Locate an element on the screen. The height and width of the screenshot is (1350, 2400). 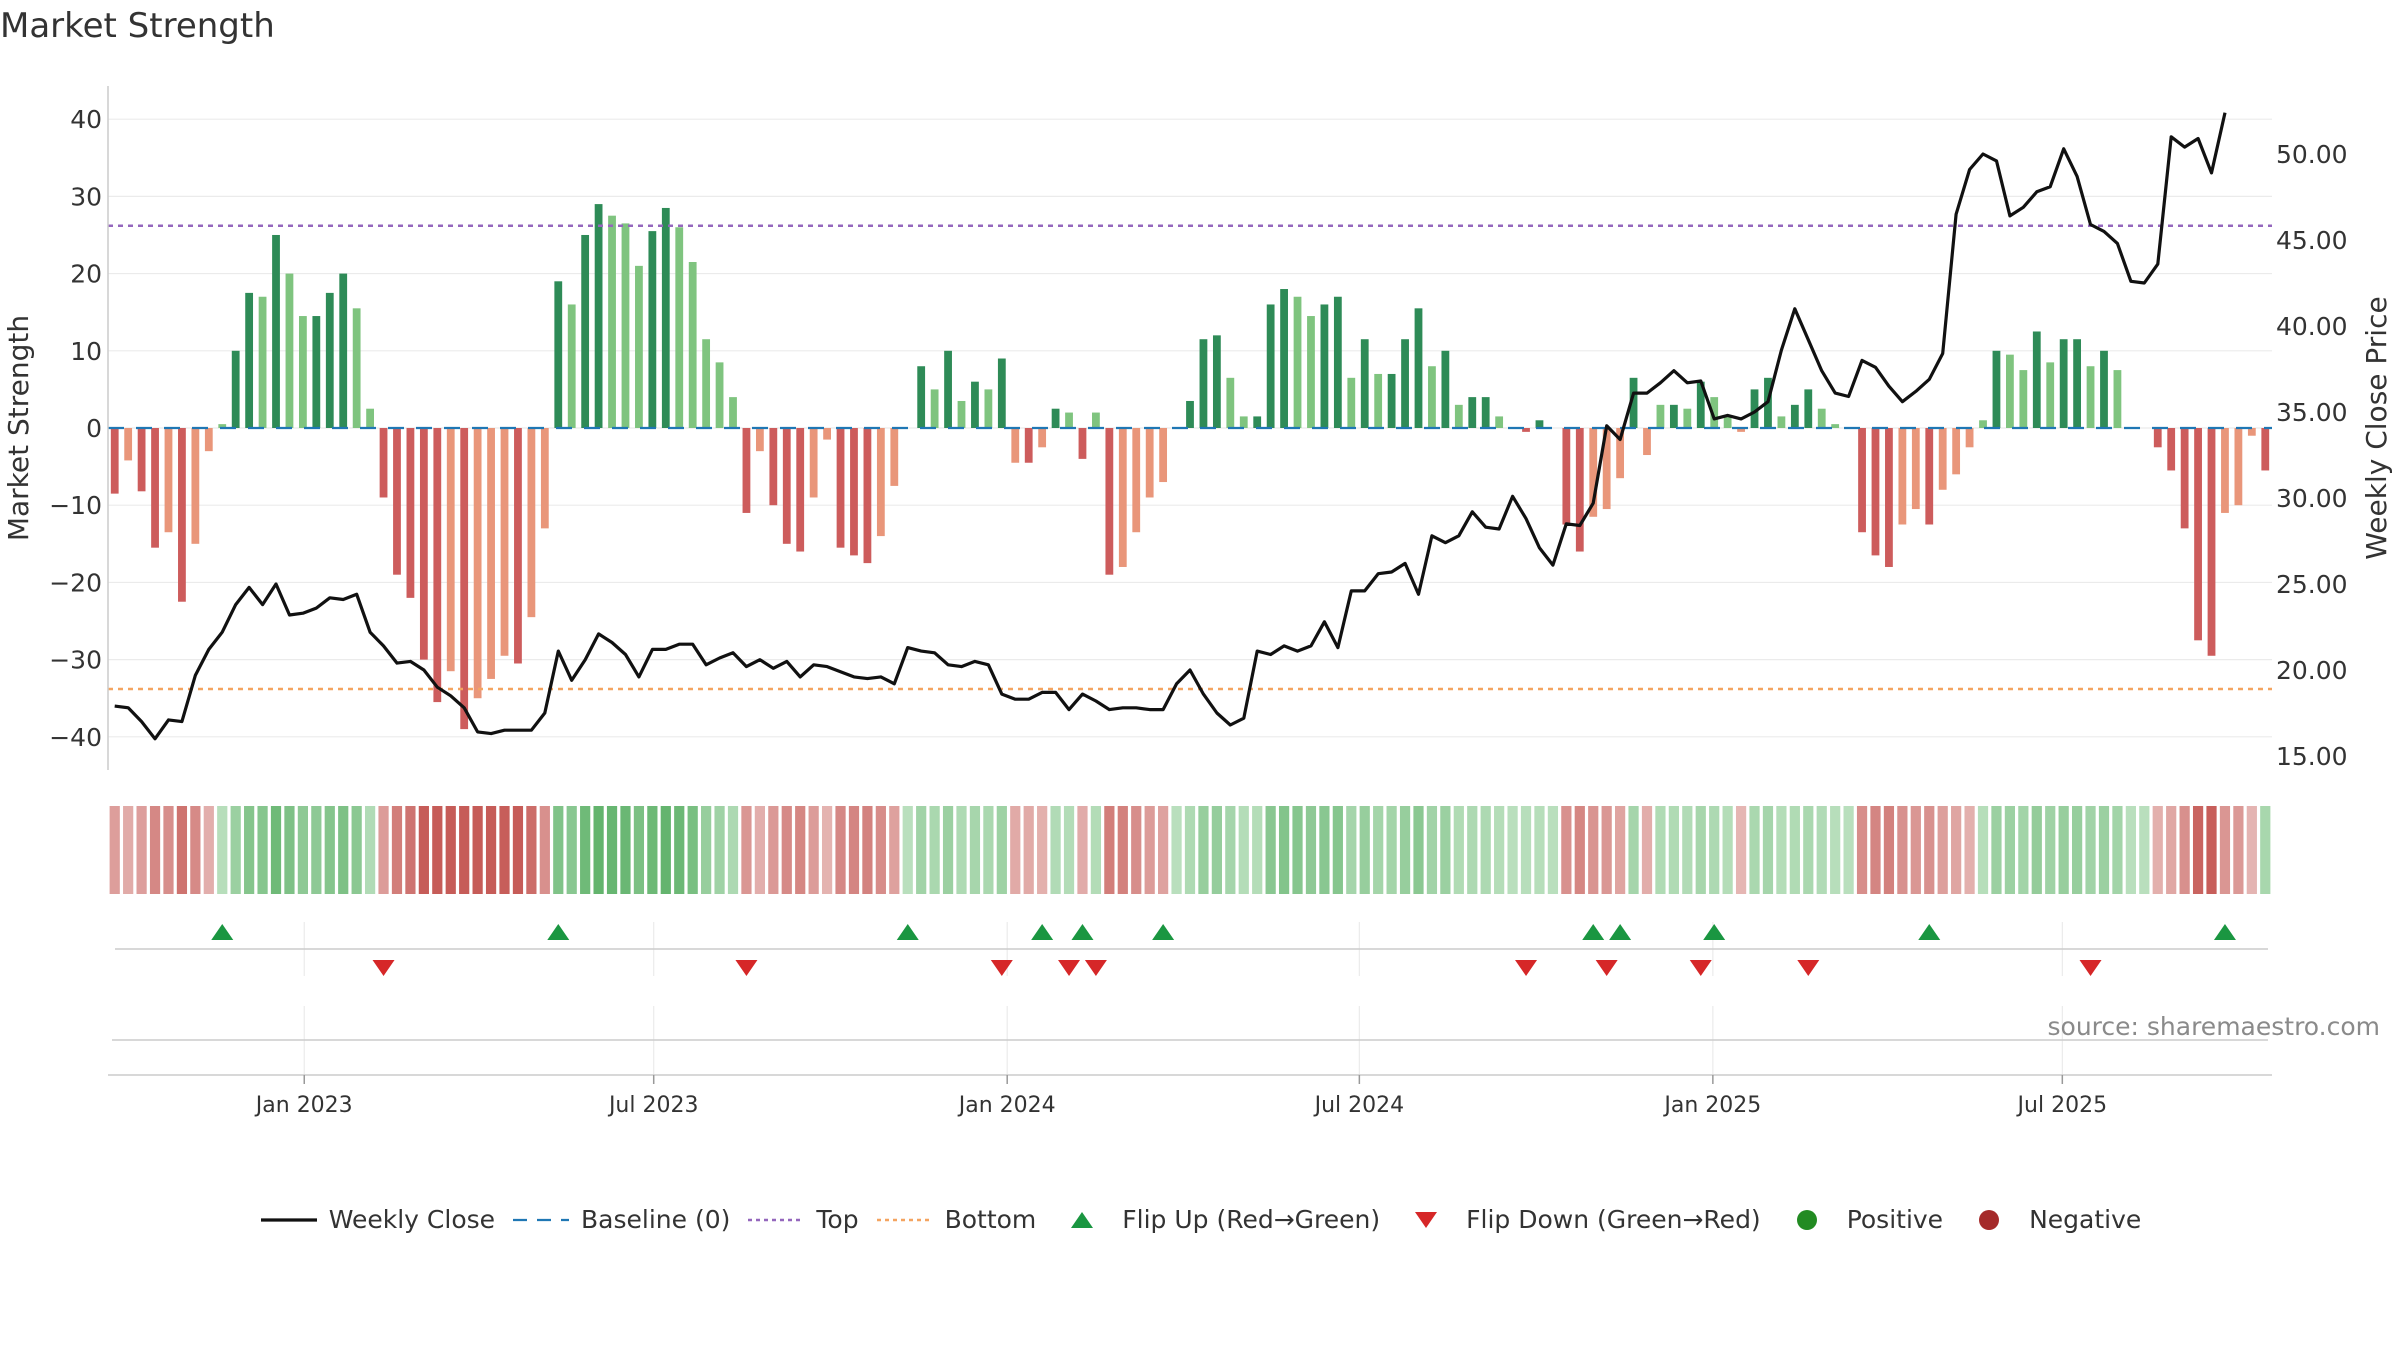
source-text: source: sharemaestro.com is located at coordinates (2214, 1026).